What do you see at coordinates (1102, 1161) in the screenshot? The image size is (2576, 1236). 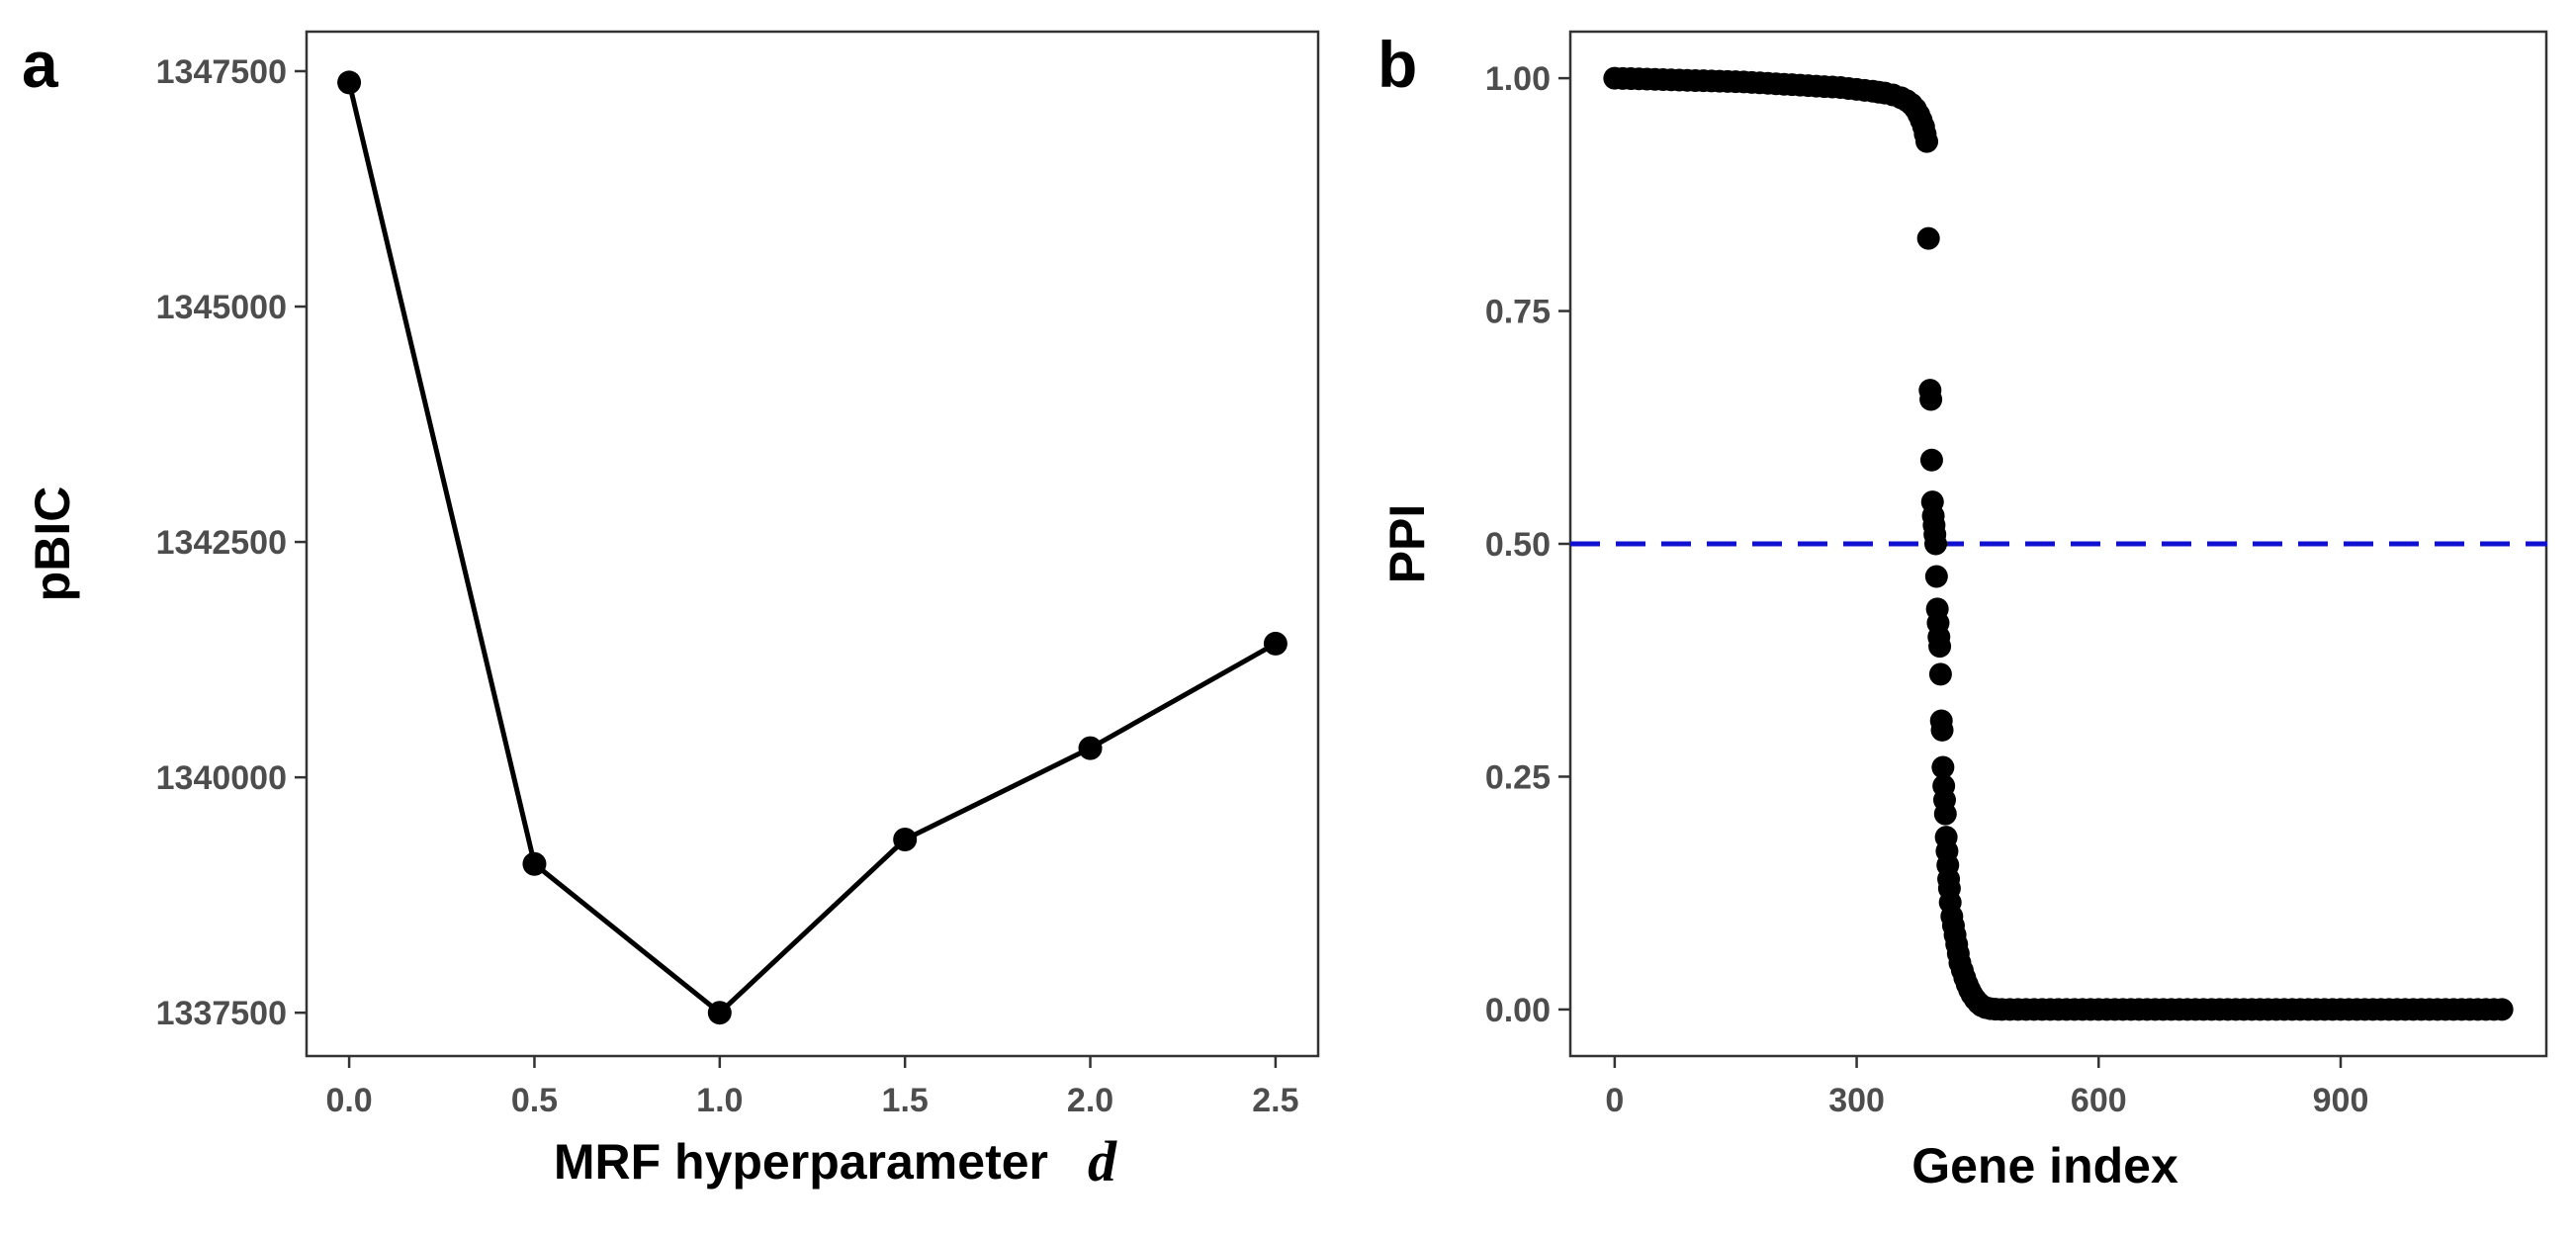 I see `panel-a-x-axis-symbol: d` at bounding box center [1102, 1161].